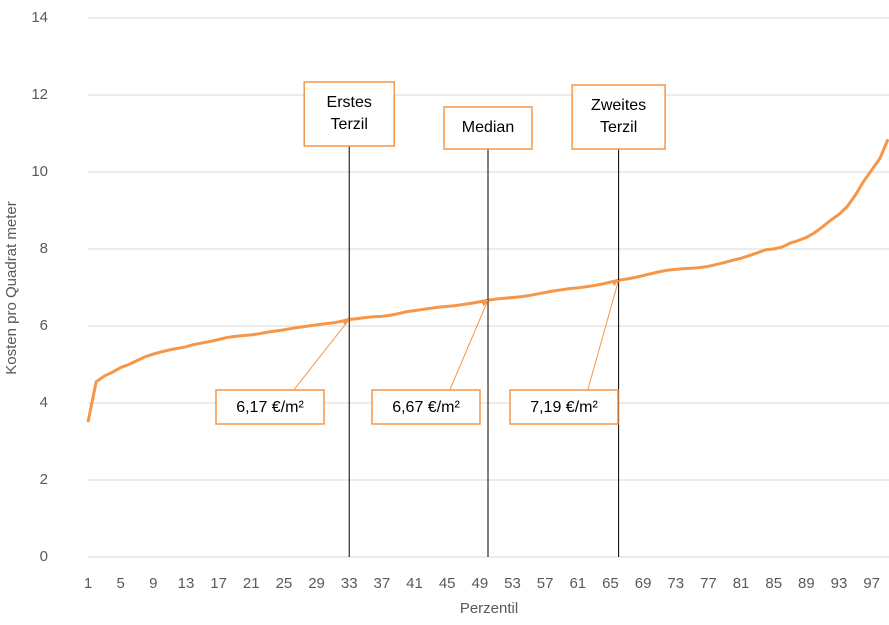 Image resolution: width=889 pixels, height=625 pixels. I want to click on x-axis-label: Perzentil, so click(489, 608).